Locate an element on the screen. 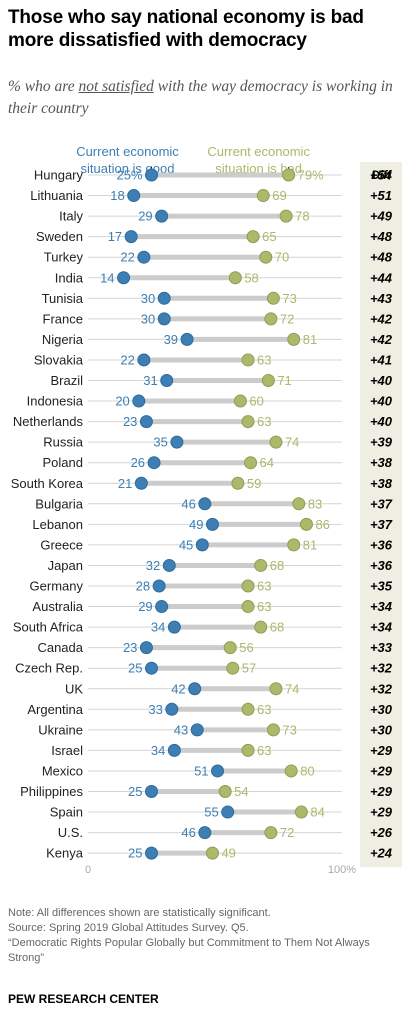 The image size is (406, 1024). subtitle-underlined: not satisfied is located at coordinates (116, 86).